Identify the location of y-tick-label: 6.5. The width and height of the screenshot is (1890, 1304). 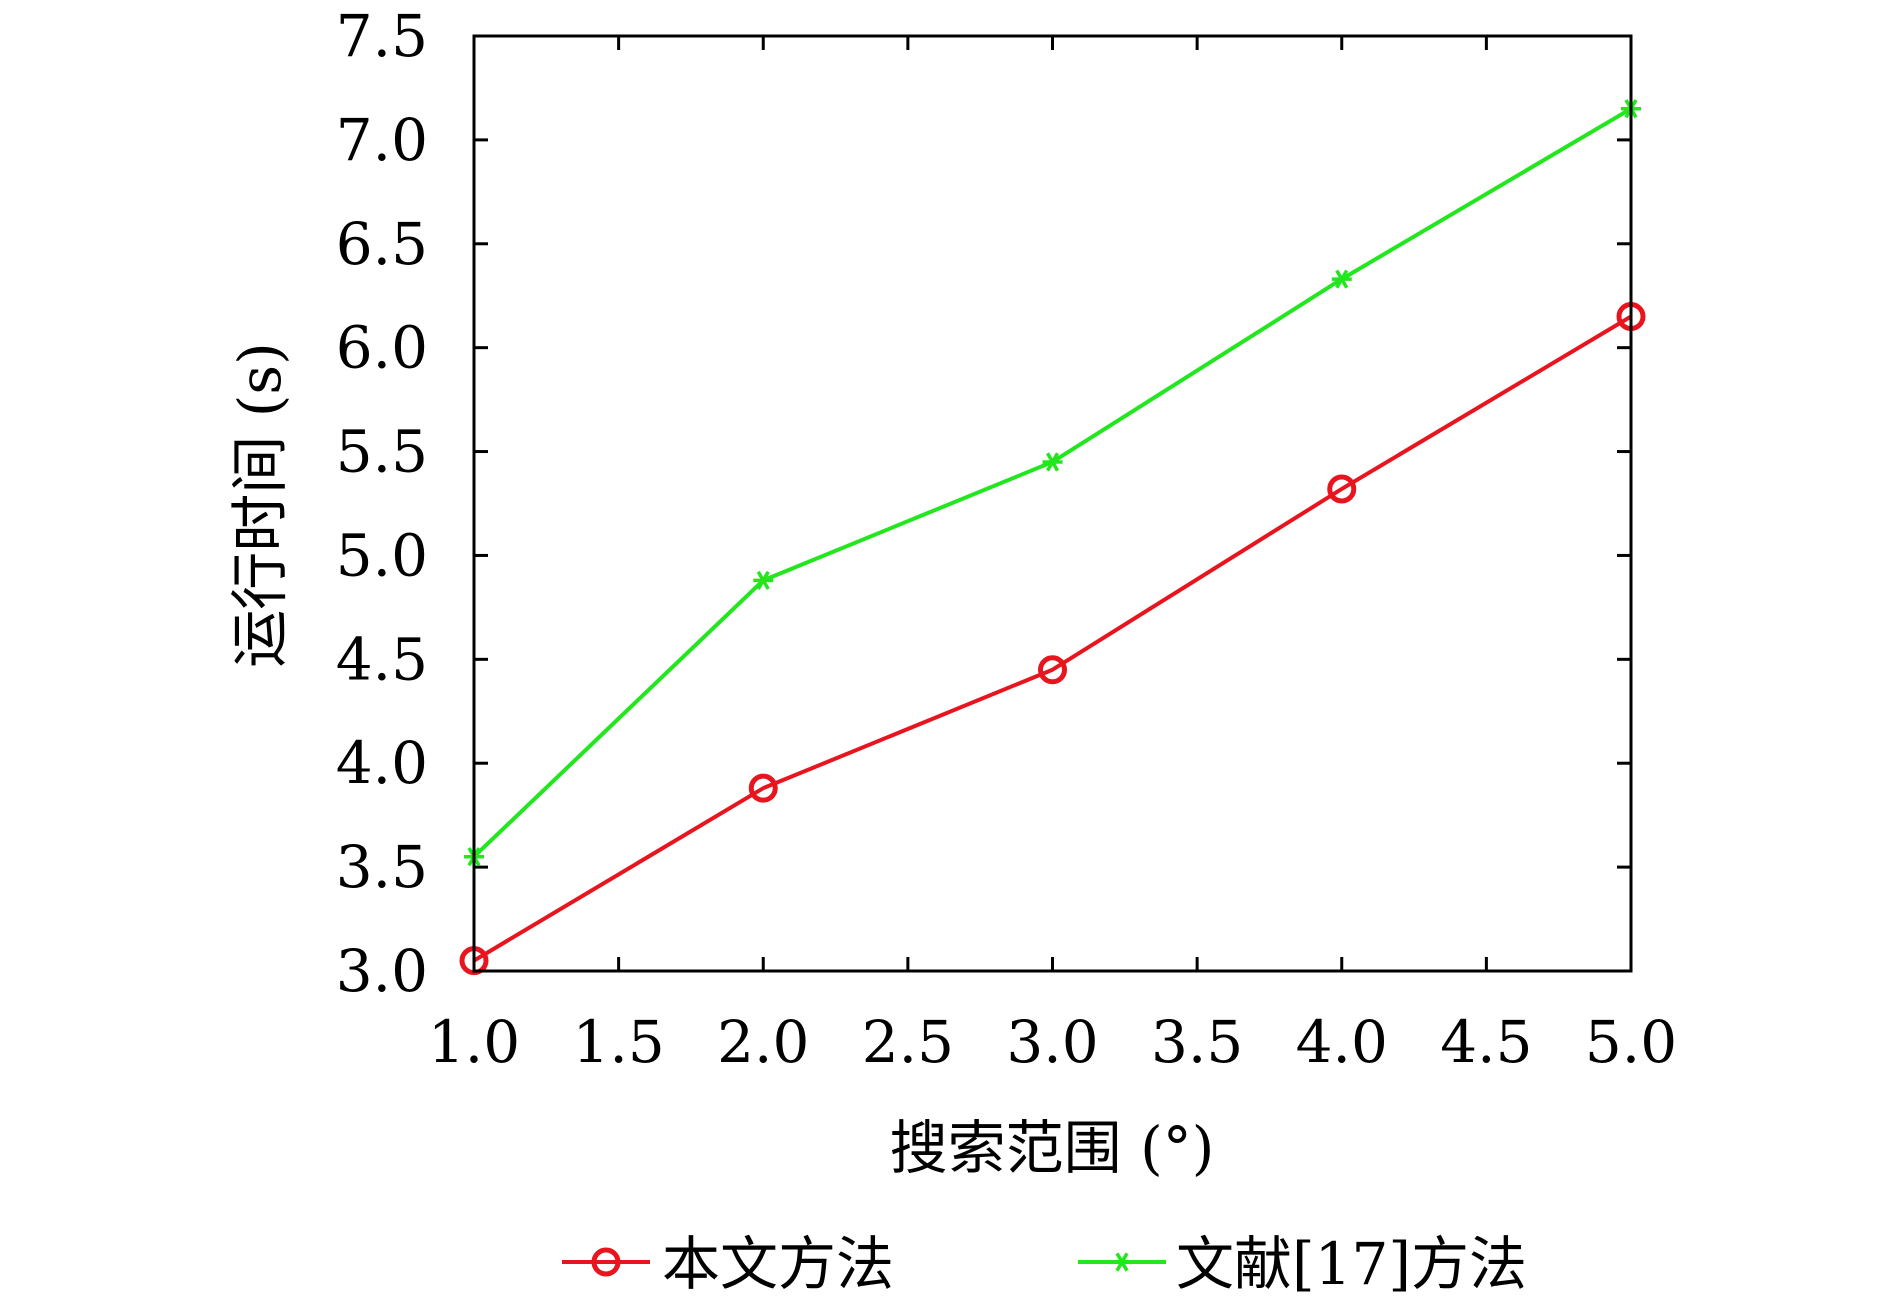
(382, 244).